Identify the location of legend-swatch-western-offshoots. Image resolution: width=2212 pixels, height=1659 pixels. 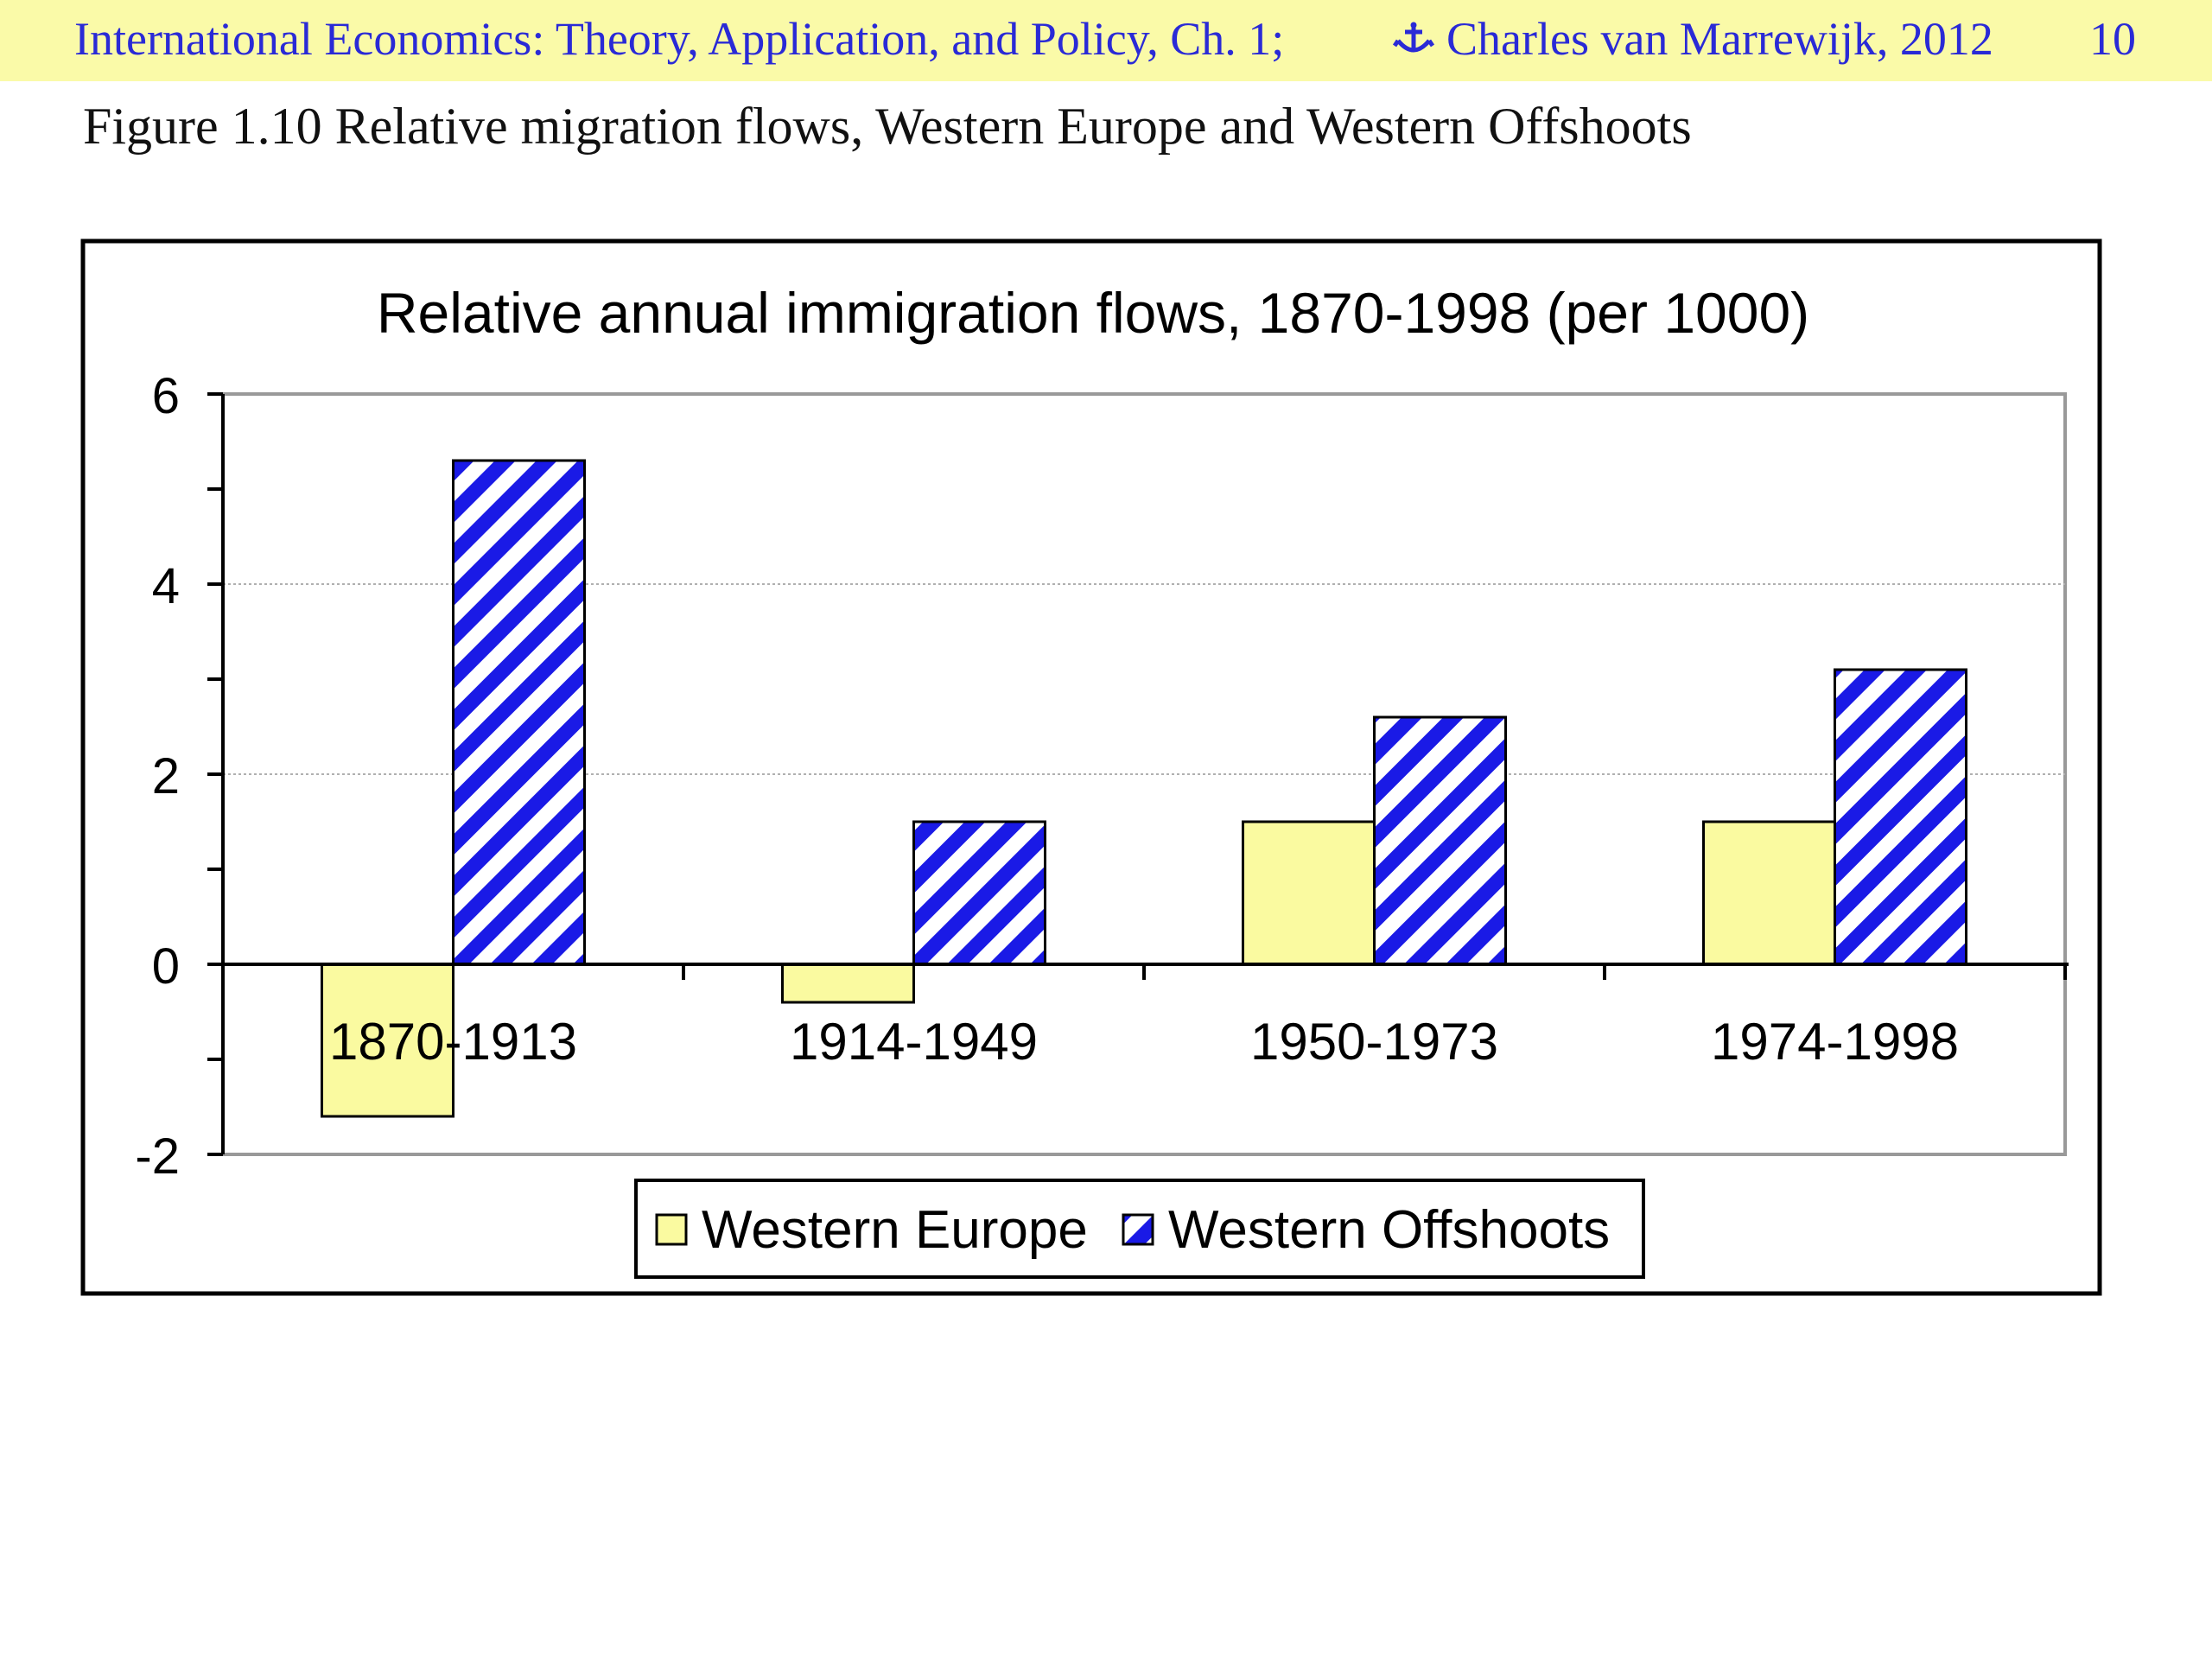
(1138, 1229).